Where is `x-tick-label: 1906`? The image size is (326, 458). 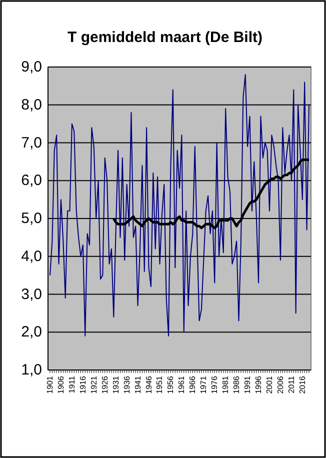 x-tick-label: 1906 is located at coordinates (61, 384).